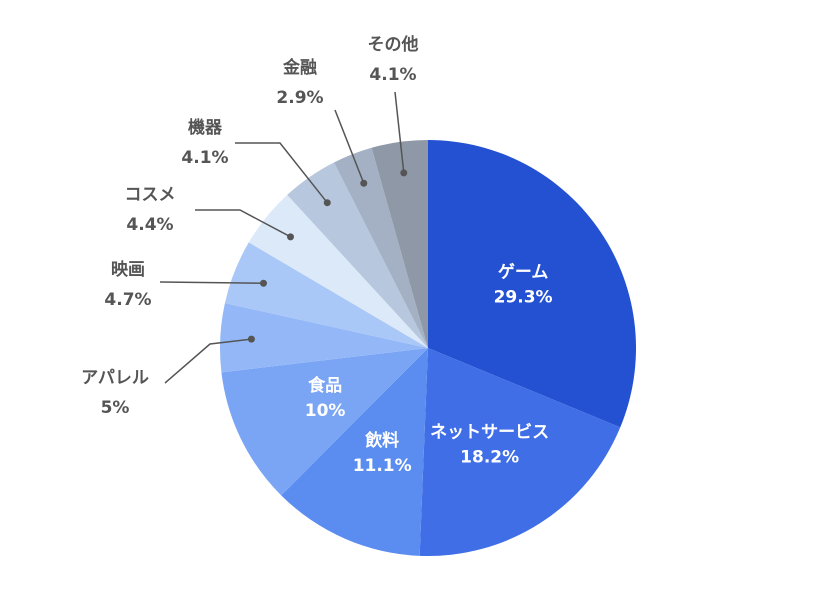 This screenshot has height=615, width=838. I want to click on slice-label: ゲーム, so click(523, 271).